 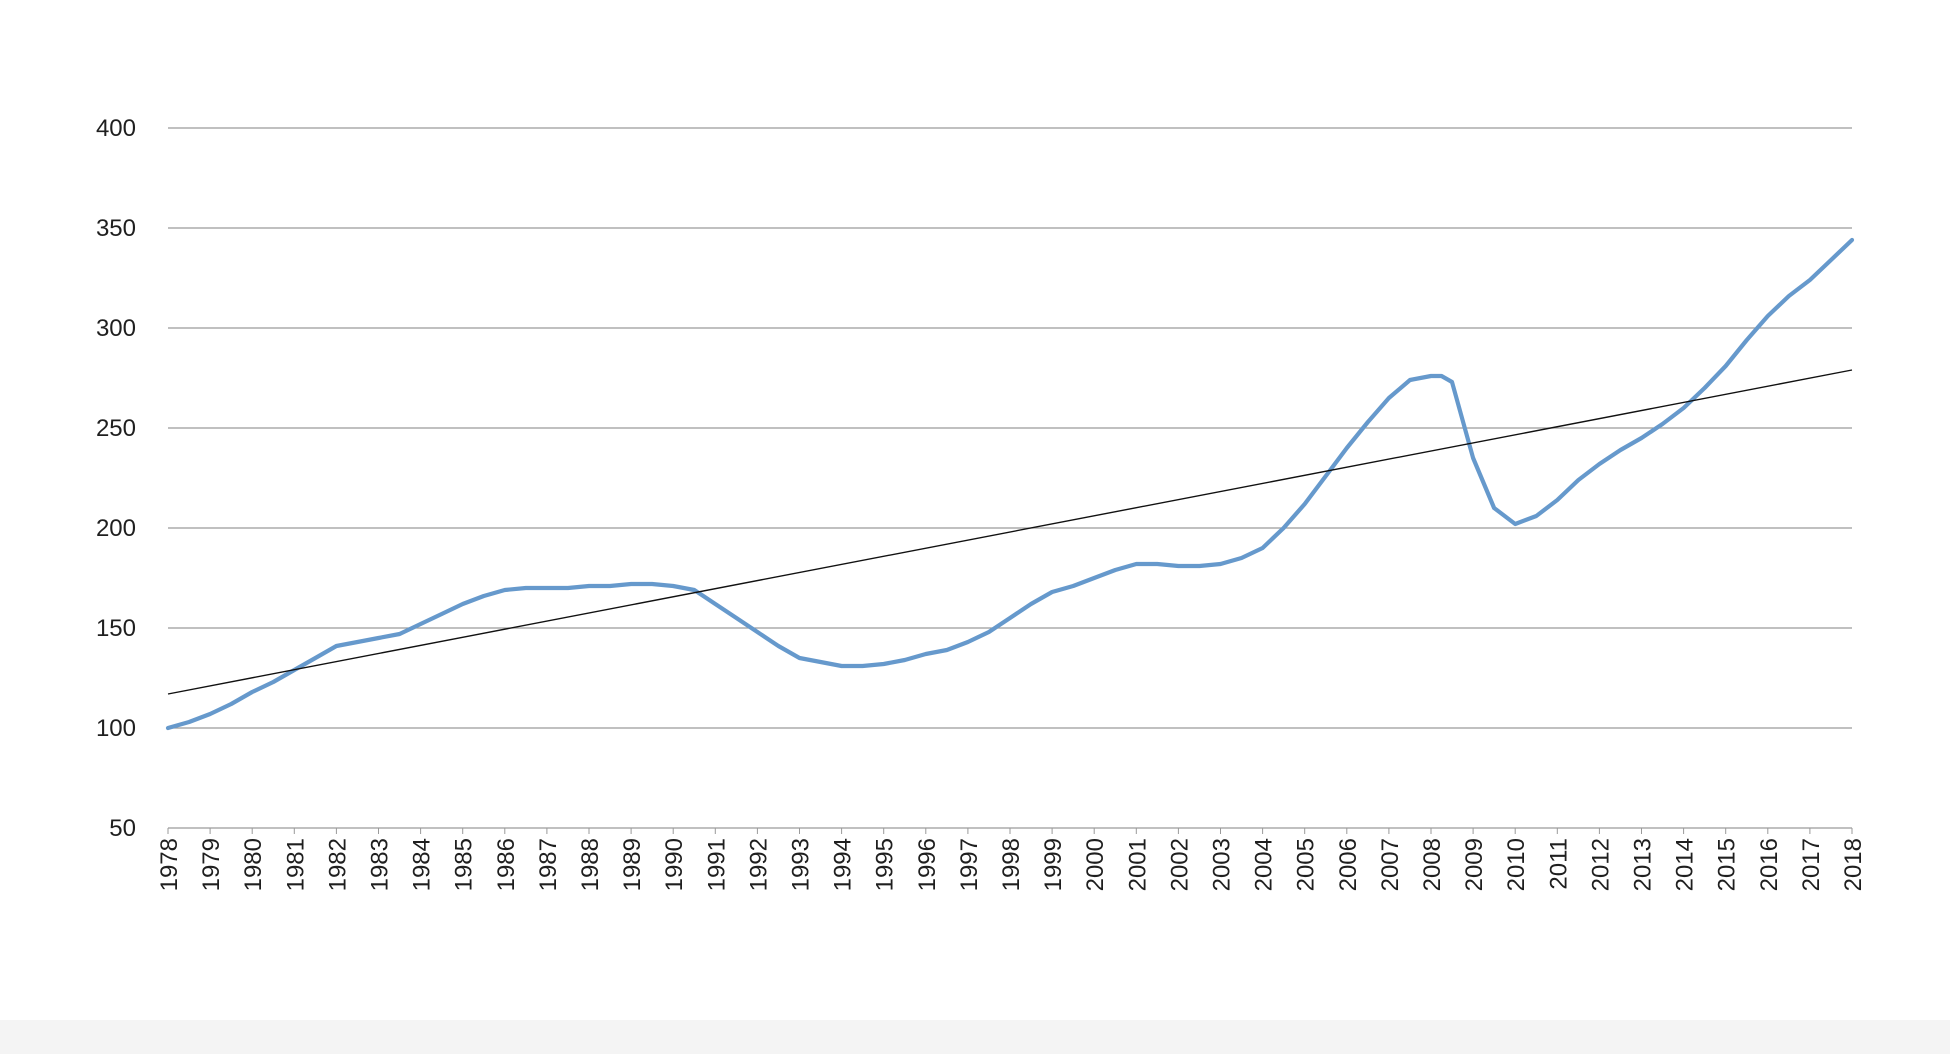 What do you see at coordinates (801, 864) in the screenshot?
I see `x-tick-label: 1993` at bounding box center [801, 864].